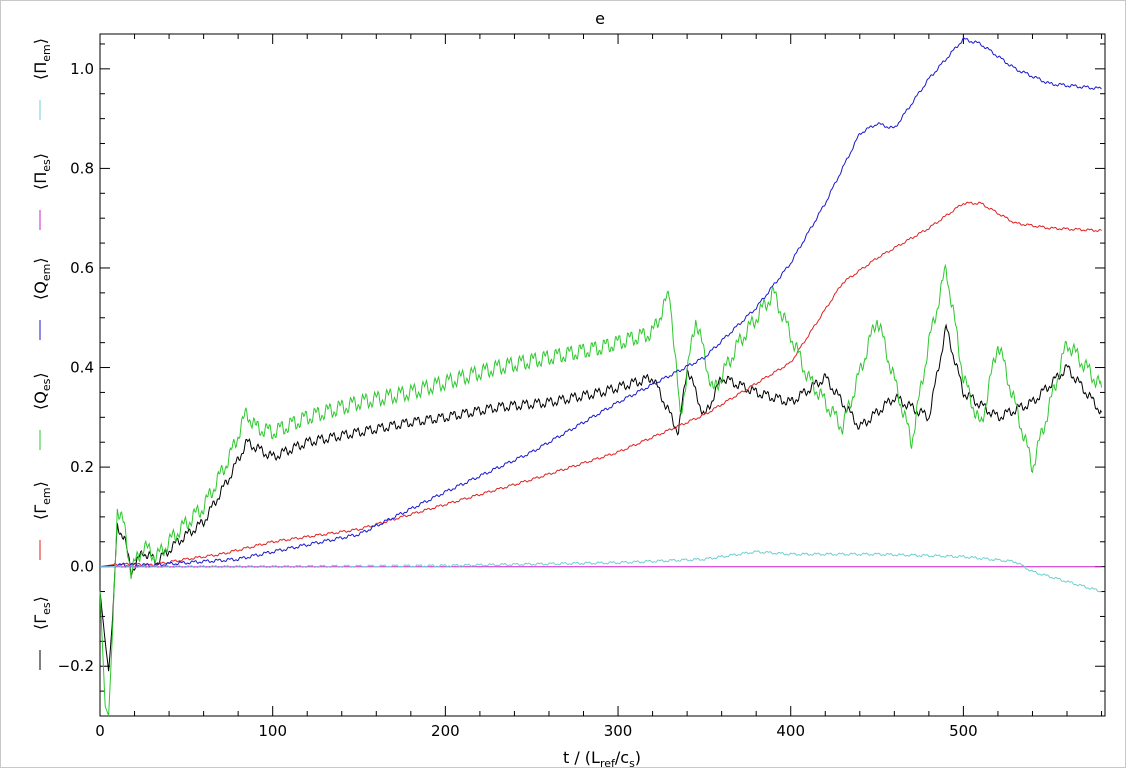  What do you see at coordinates (963, 731) in the screenshot?
I see `x-tick-label: 500` at bounding box center [963, 731].